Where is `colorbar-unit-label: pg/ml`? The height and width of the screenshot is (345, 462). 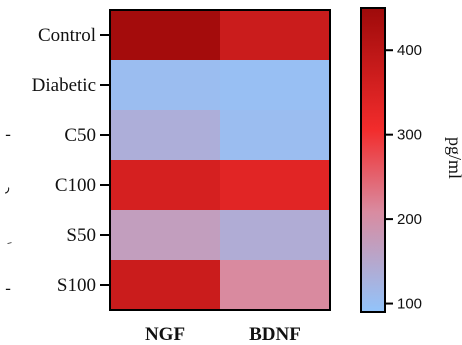 colorbar-unit-label: pg/ml is located at coordinates (453, 158).